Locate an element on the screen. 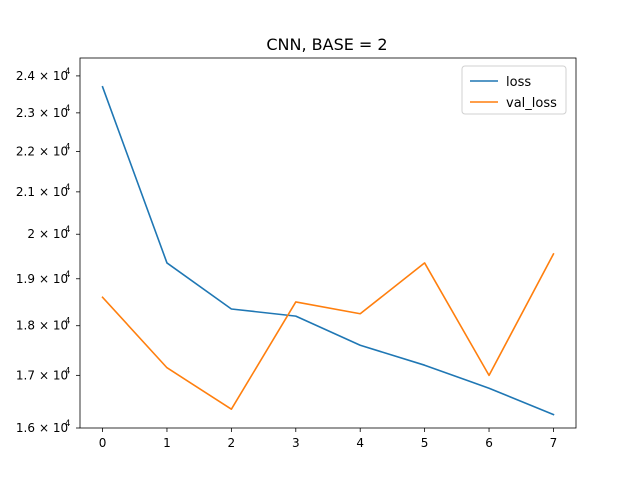 The width and height of the screenshot is (640, 480). x-axis: 0 1 2 3 4 5 6 7 is located at coordinates (328, 439).